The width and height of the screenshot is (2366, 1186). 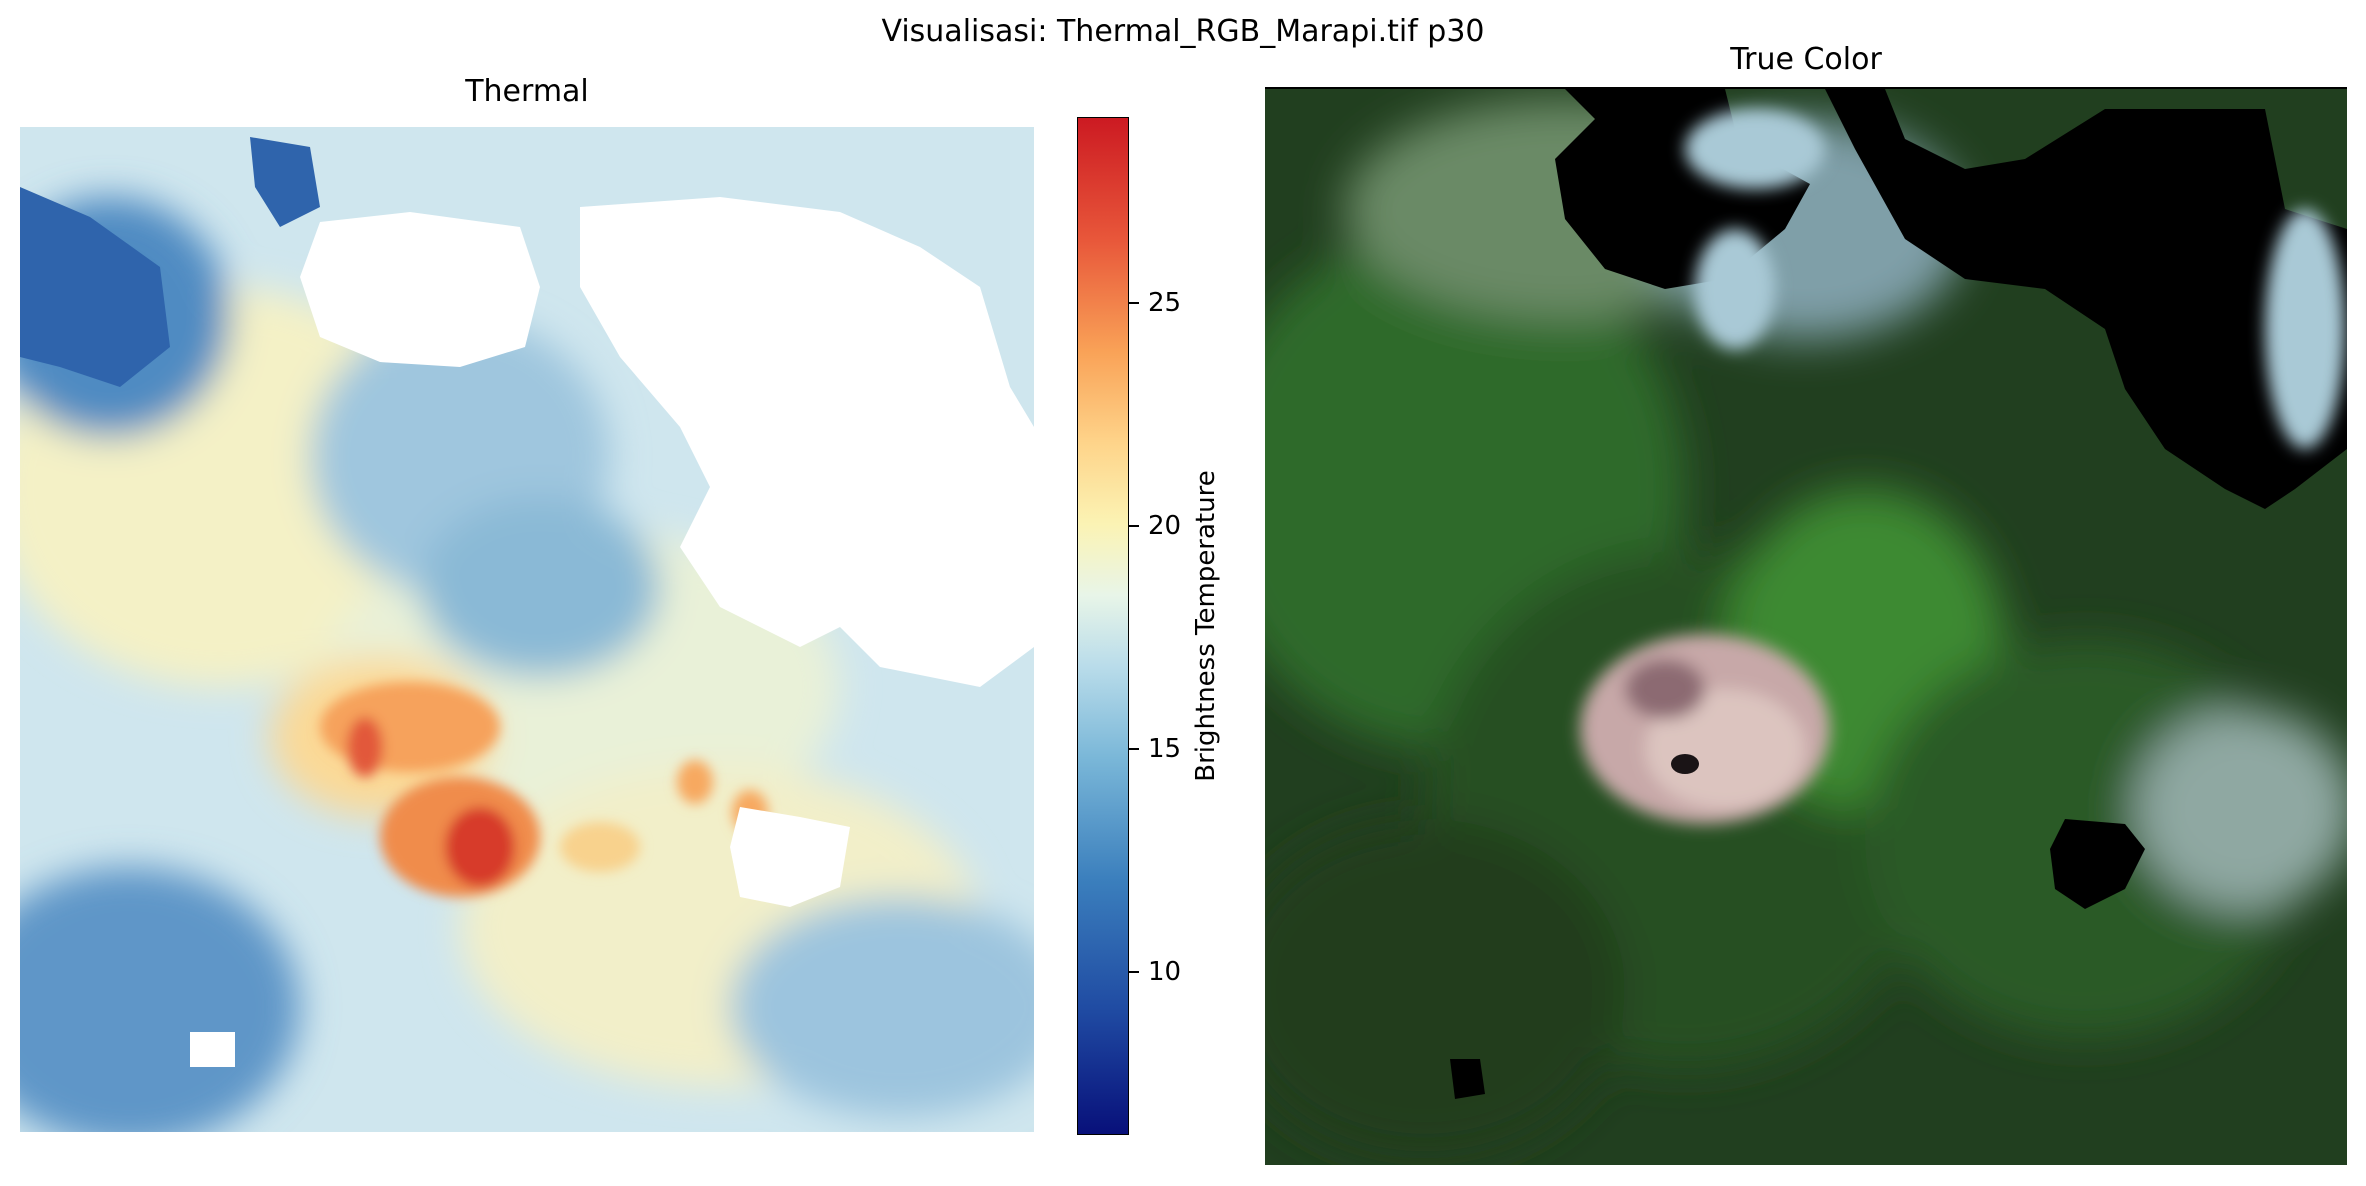 I want to click on colorbar-axis-label: Brightness Temperature, so click(x=1206, y=626).